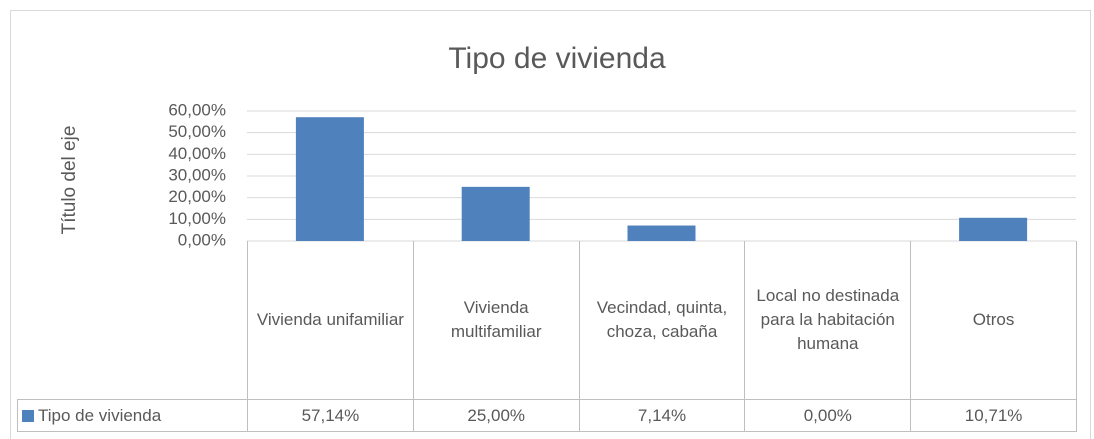 Image resolution: width=1094 pixels, height=439 pixels. What do you see at coordinates (197, 131) in the screenshot?
I see `y-tick-label: 50,00%` at bounding box center [197, 131].